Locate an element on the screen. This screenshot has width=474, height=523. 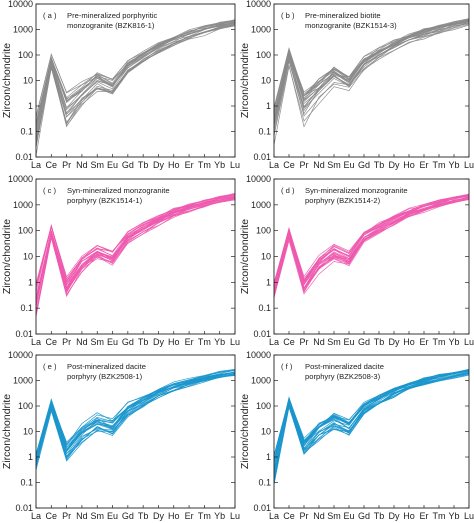
x-tick-label: Sm is located at coordinates (97, 342).